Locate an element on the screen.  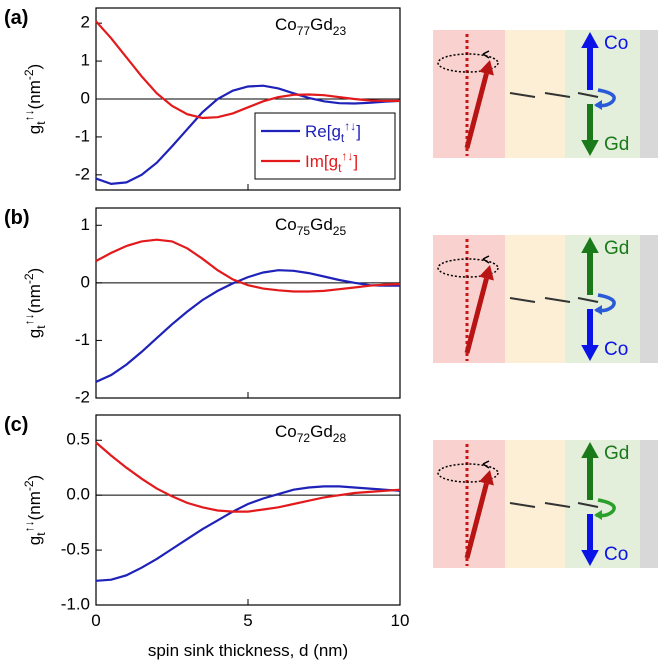
panel-label: (c) is located at coordinates (16, 425).